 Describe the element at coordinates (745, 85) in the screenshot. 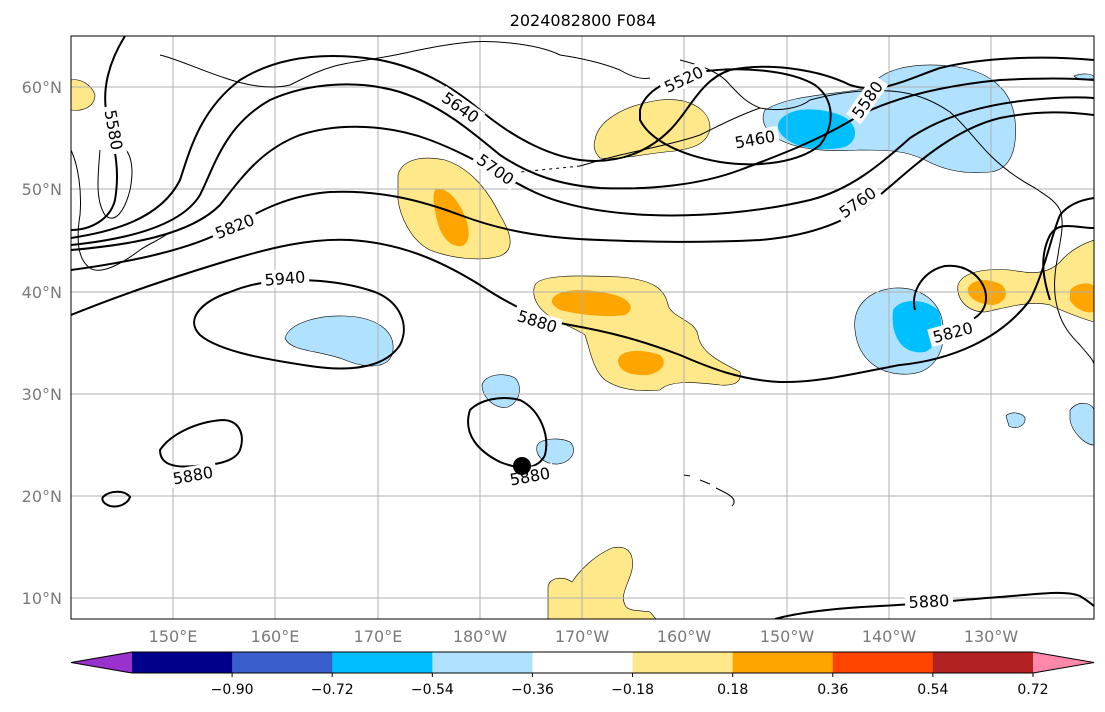

I see `coast-alaska-west` at that location.